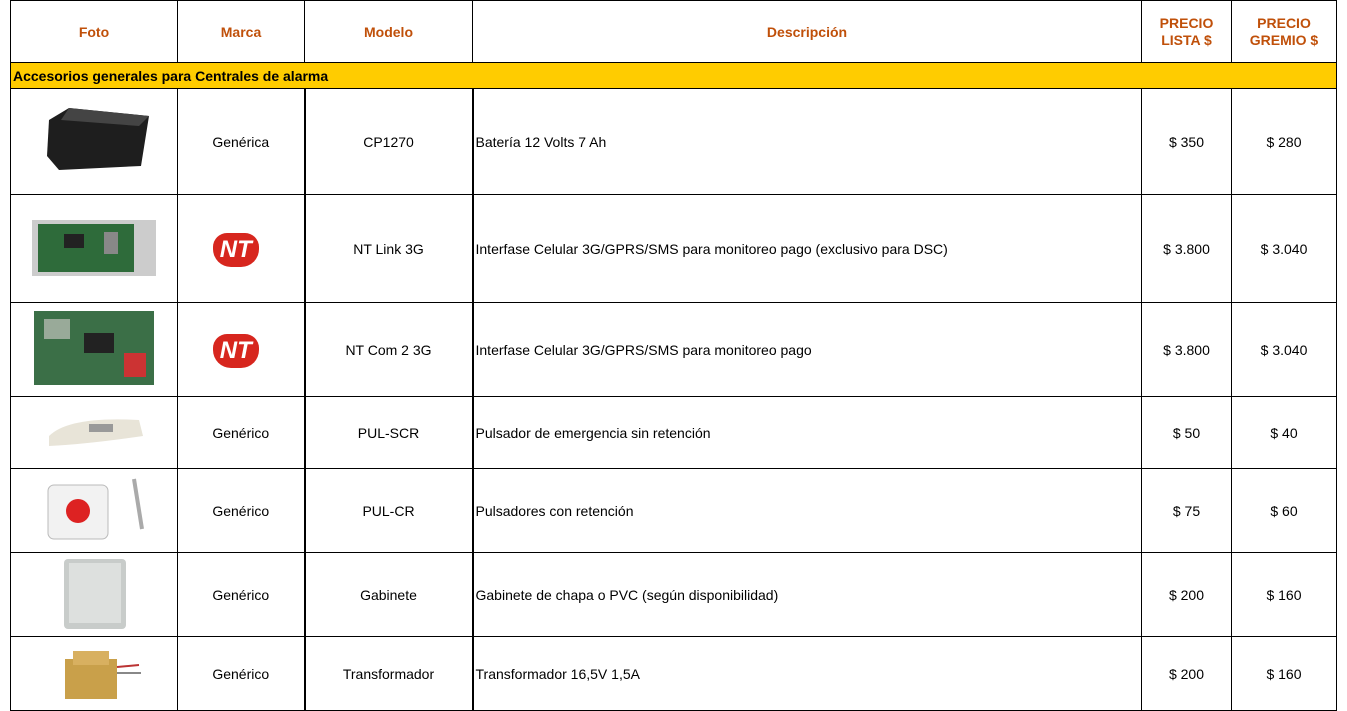 Image resolution: width=1347 pixels, height=711 pixels. I want to click on description-cell: Batería 12 Volts 7 Ah, so click(807, 141).